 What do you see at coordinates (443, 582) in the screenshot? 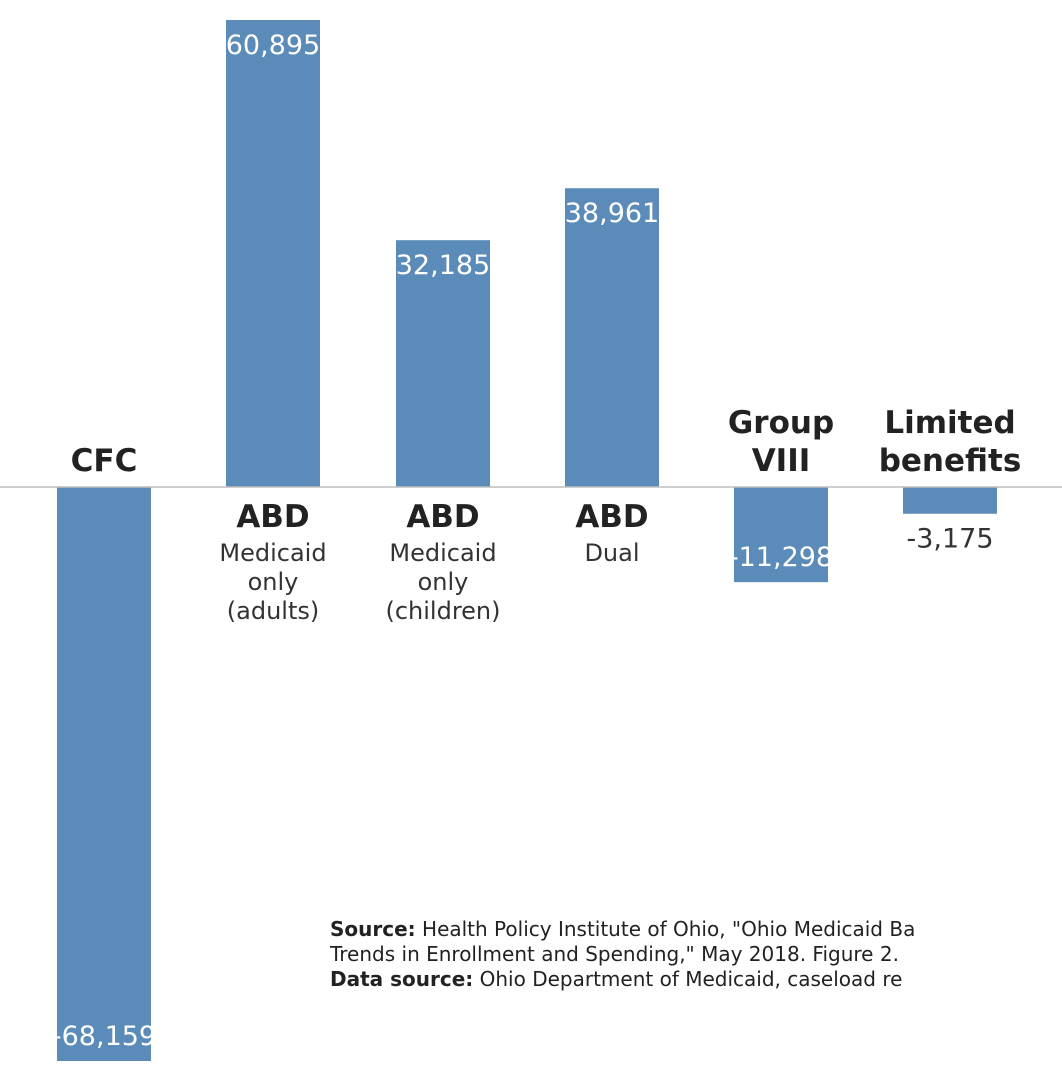
I see `category-sublabel-2-1: only` at bounding box center [443, 582].